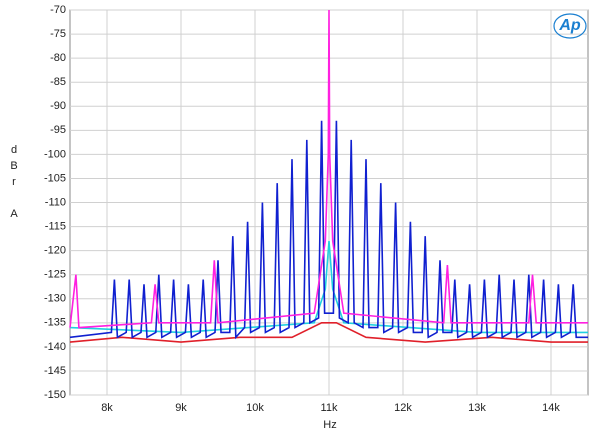 The image size is (600, 440). I want to click on y-tick-label: -100, so click(55, 154).